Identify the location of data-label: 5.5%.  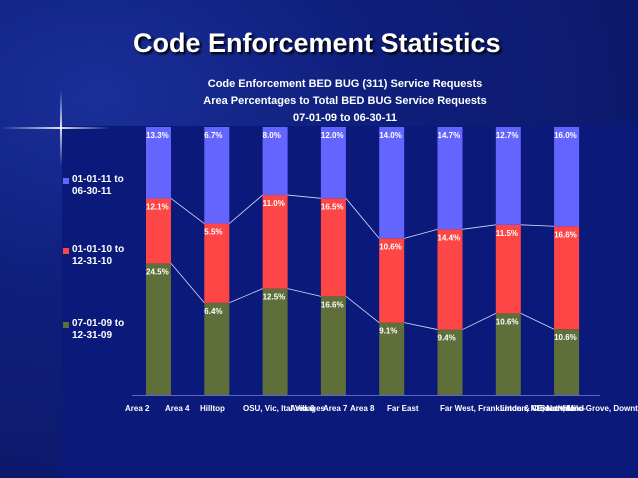
(213, 232).